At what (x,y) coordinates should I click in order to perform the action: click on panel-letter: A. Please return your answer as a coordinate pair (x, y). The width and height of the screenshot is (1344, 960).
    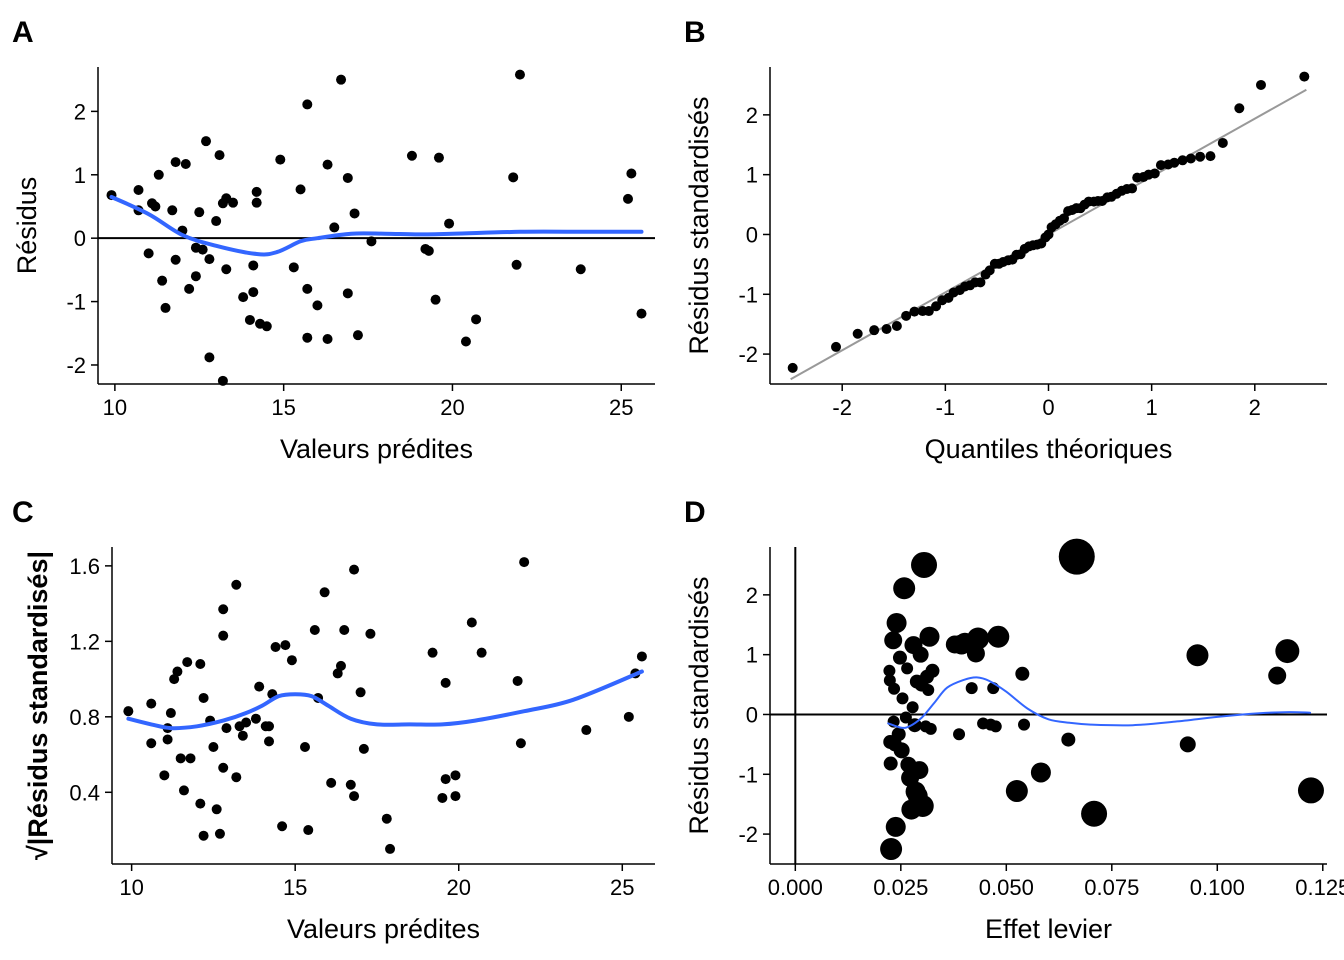
    Looking at the image, I should click on (23, 32).